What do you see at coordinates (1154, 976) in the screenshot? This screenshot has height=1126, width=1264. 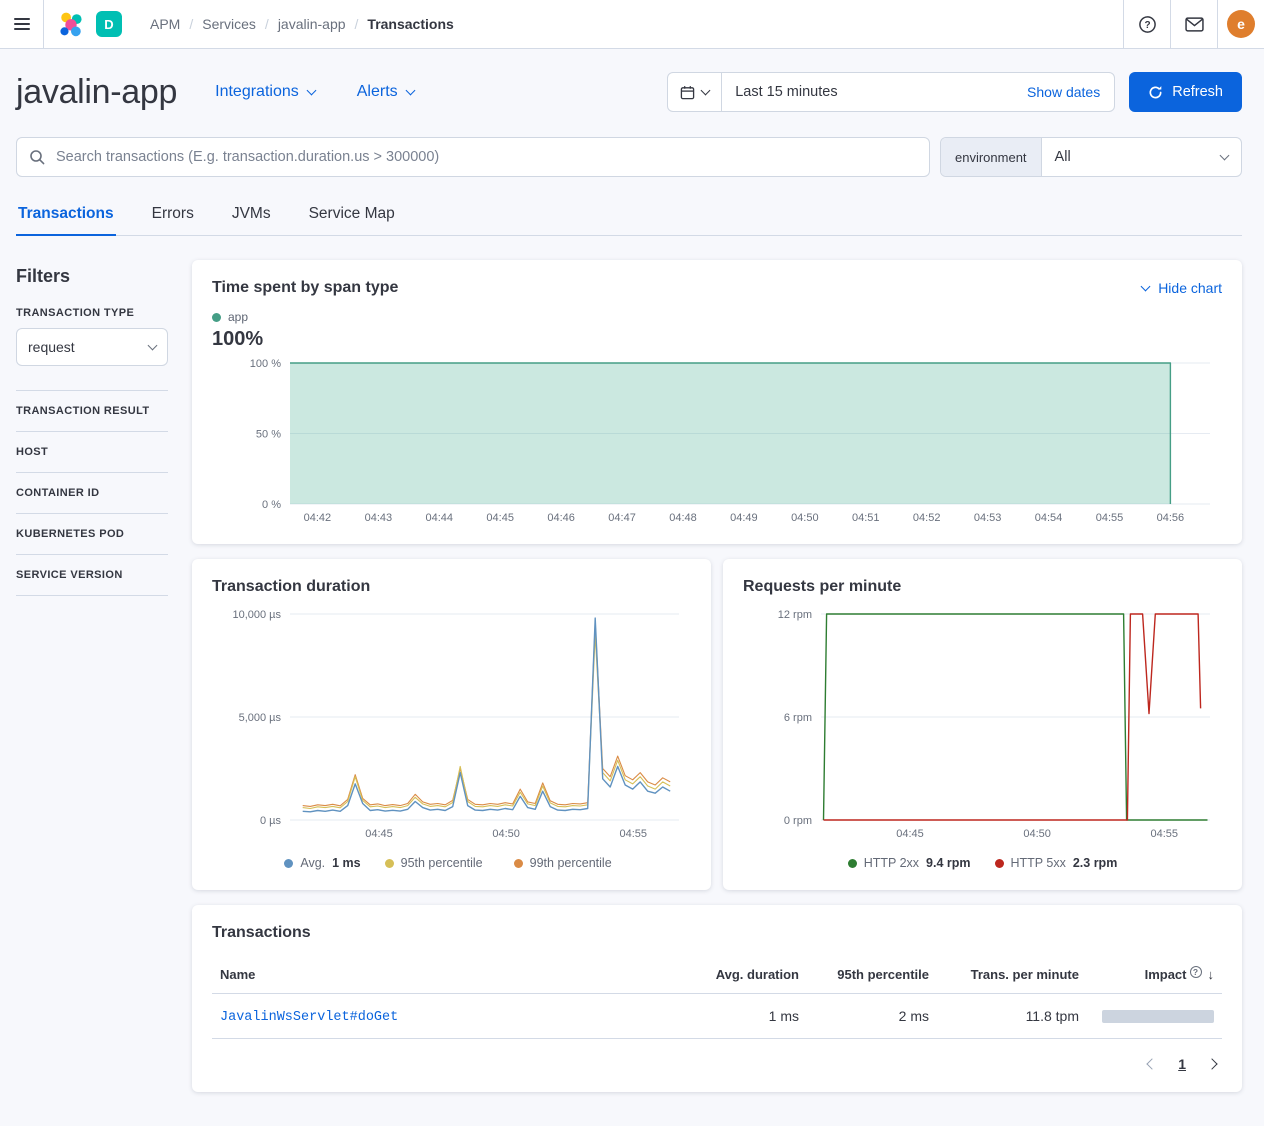 I see `col-impact: Impact? ↓` at bounding box center [1154, 976].